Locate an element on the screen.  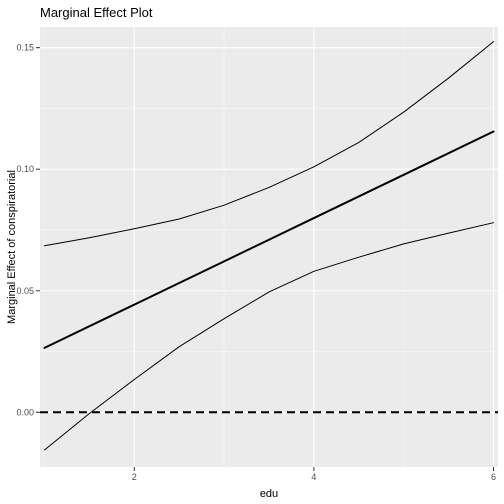
y-tick-label: 0.10 is located at coordinates (25, 169).